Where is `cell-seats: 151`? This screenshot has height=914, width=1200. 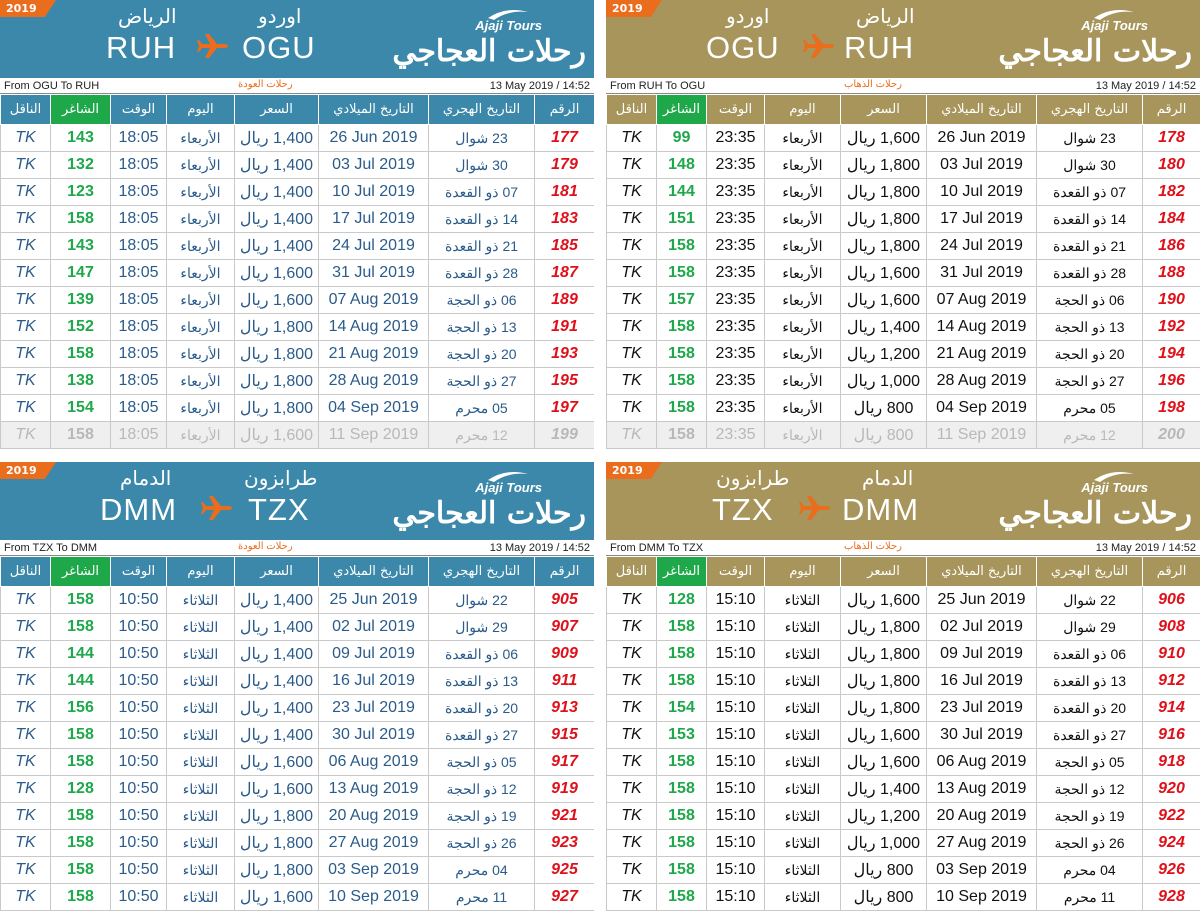
cell-seats: 151 is located at coordinates (681, 219).